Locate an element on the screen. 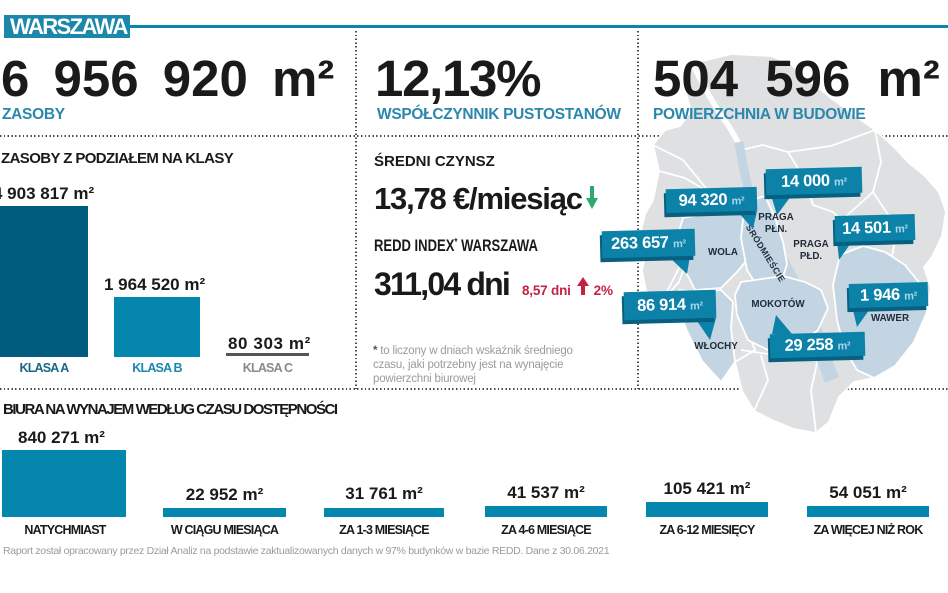 This screenshot has width=948, height=593. svg-text: PŁN. is located at coordinates (776, 229).